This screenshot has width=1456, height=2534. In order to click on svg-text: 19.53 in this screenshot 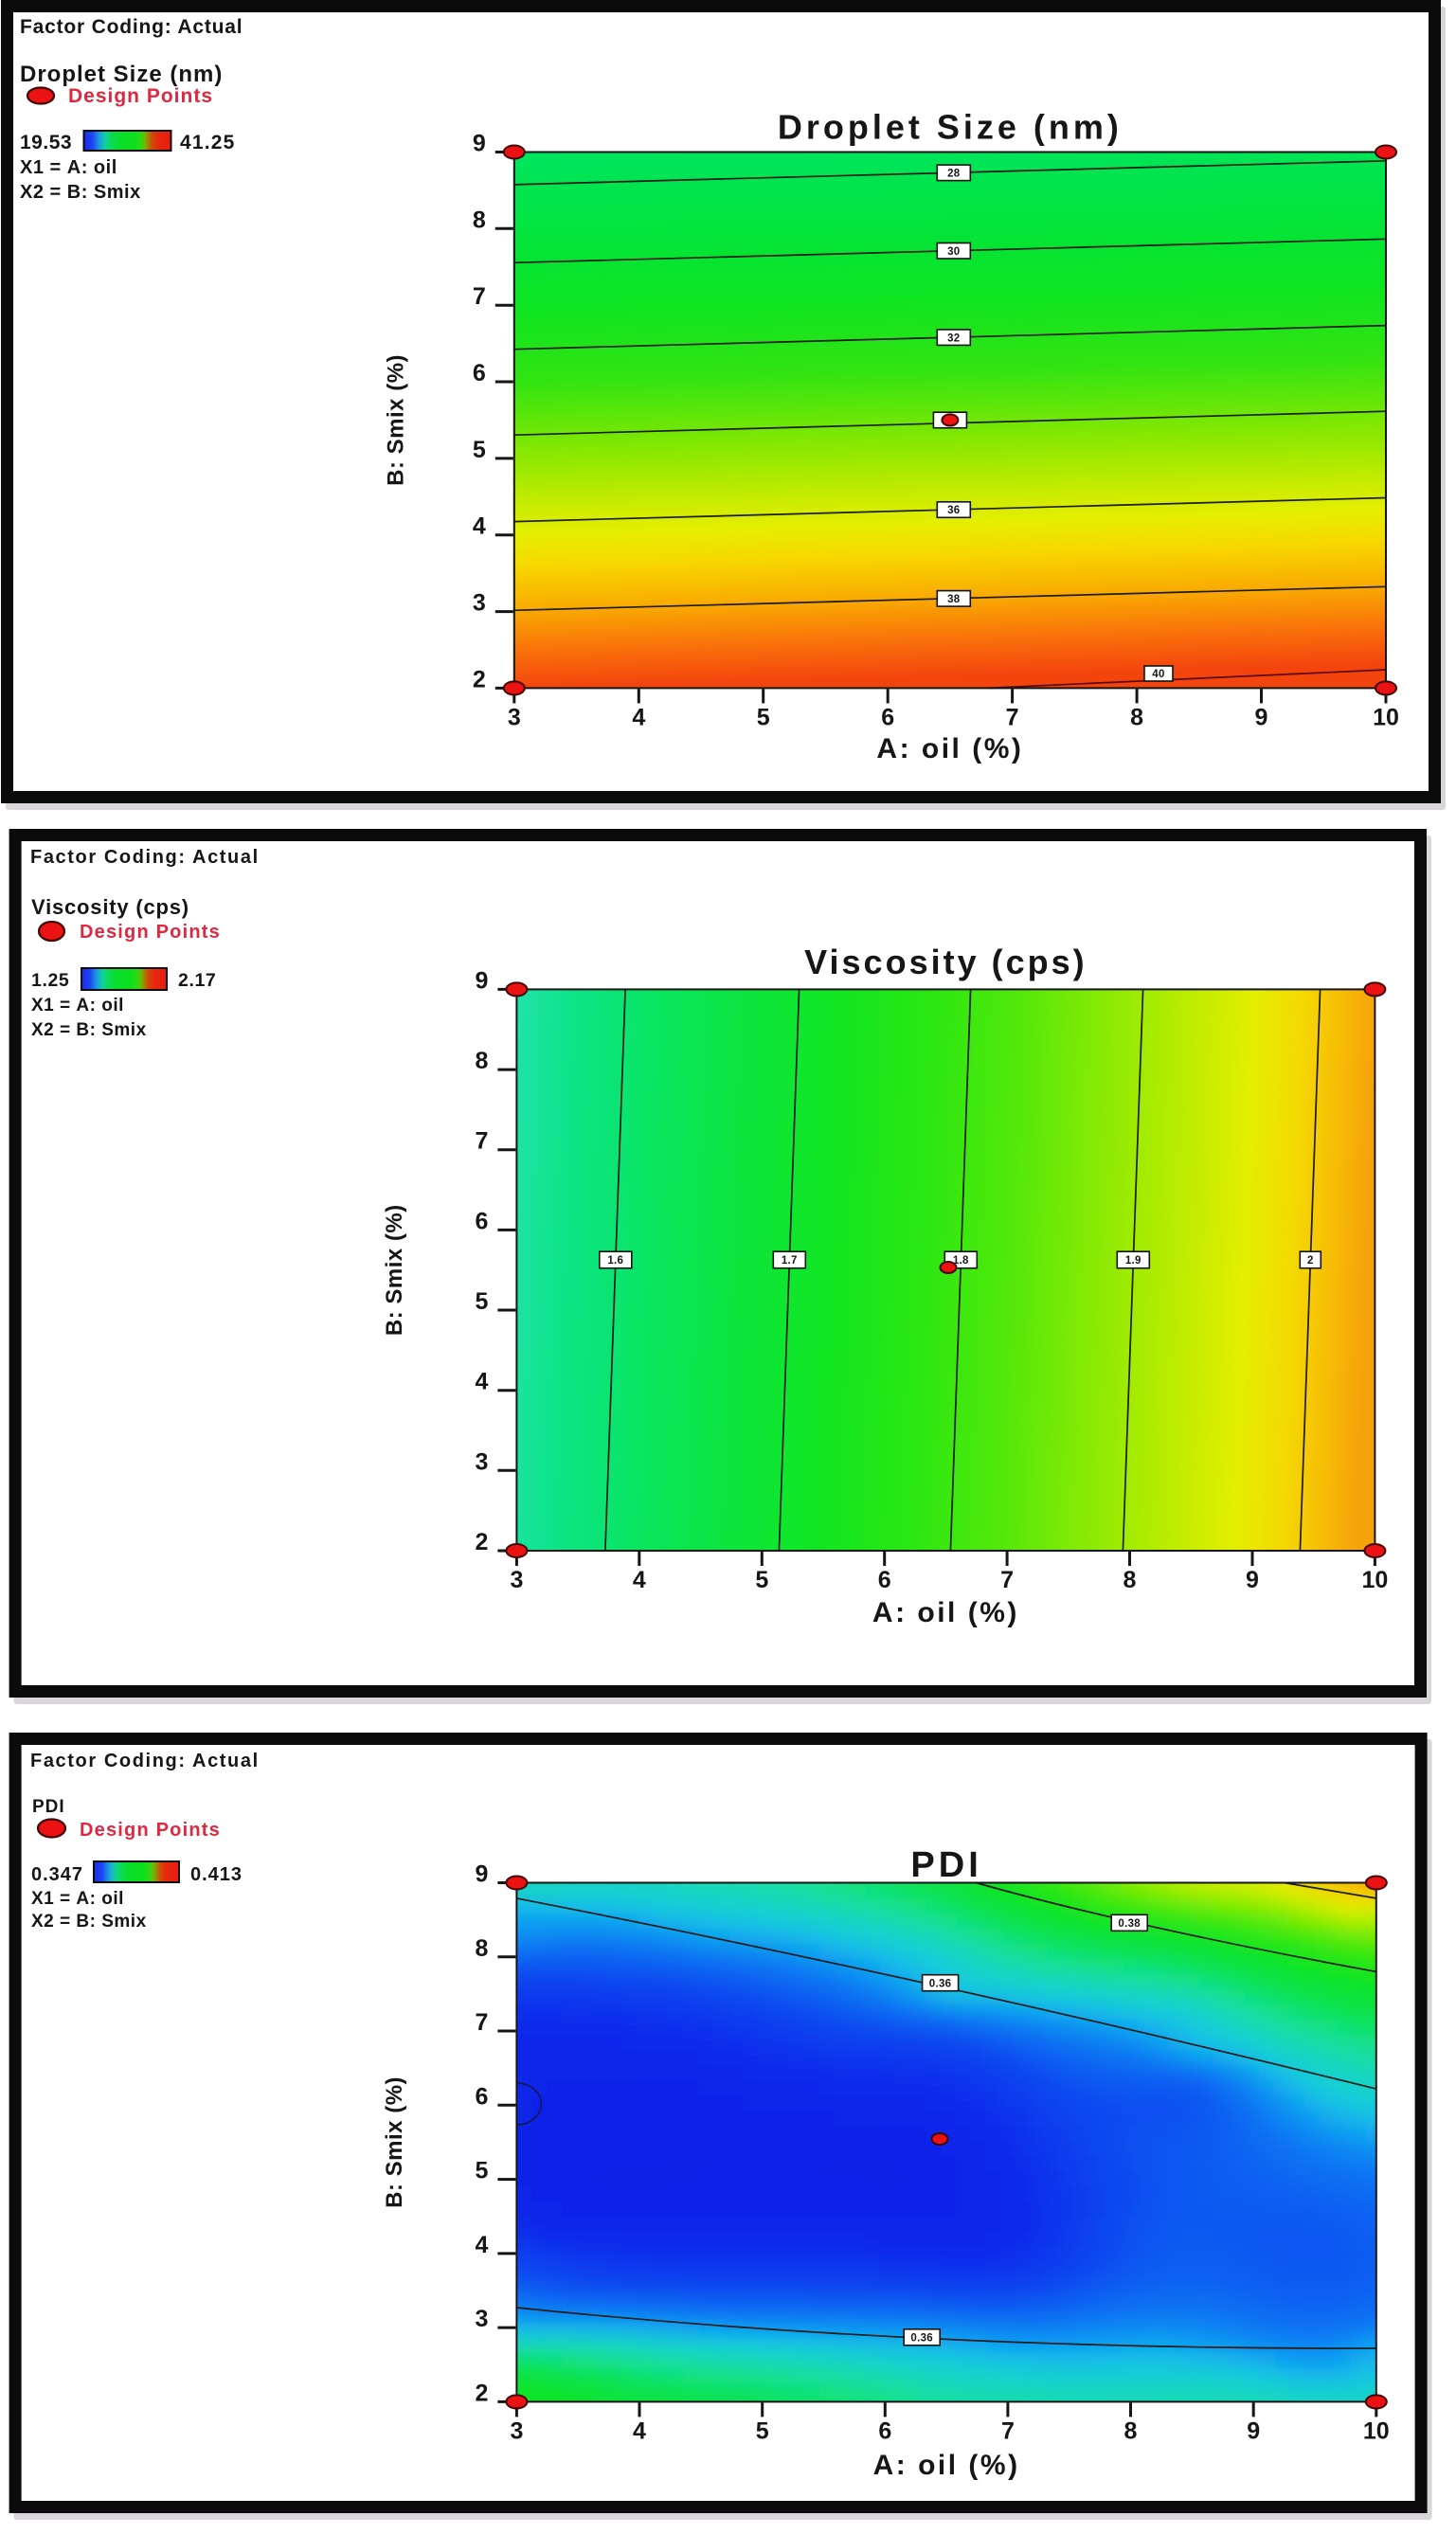, I will do `click(46, 142)`.